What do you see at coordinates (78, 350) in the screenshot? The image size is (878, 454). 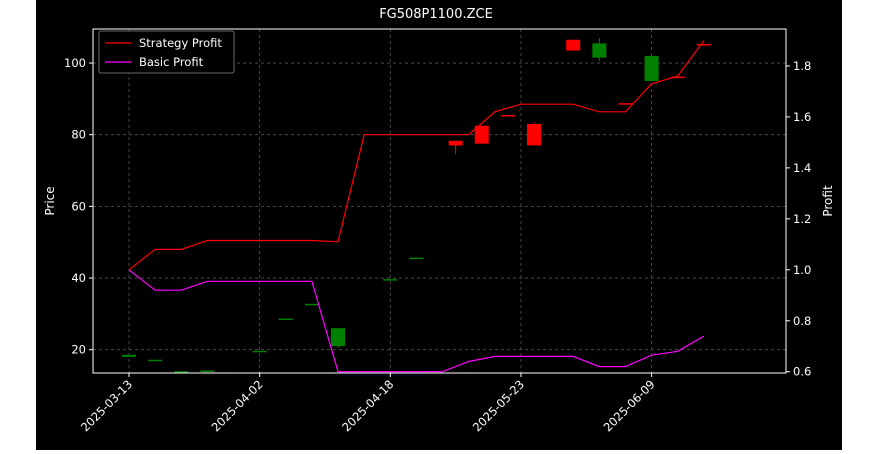 I see `left-tick-label: 20` at bounding box center [78, 350].